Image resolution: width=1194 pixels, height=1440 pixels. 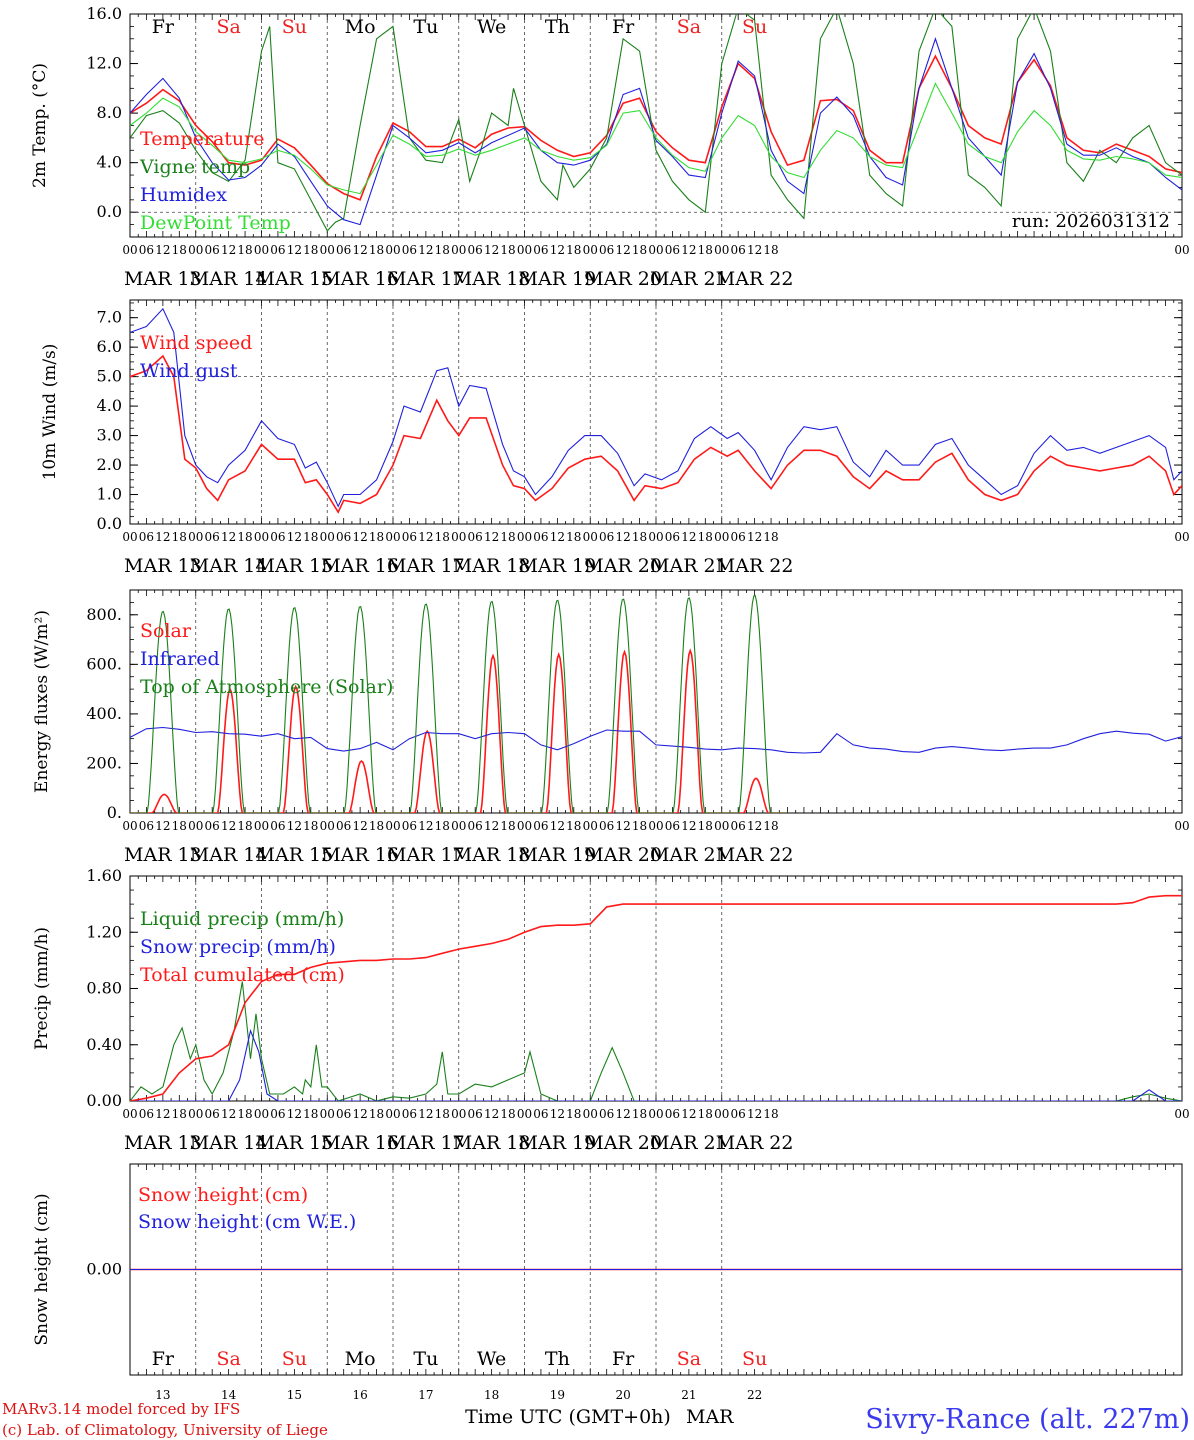 I want to click on day-abbr-bottom: Su, so click(x=294, y=1359).